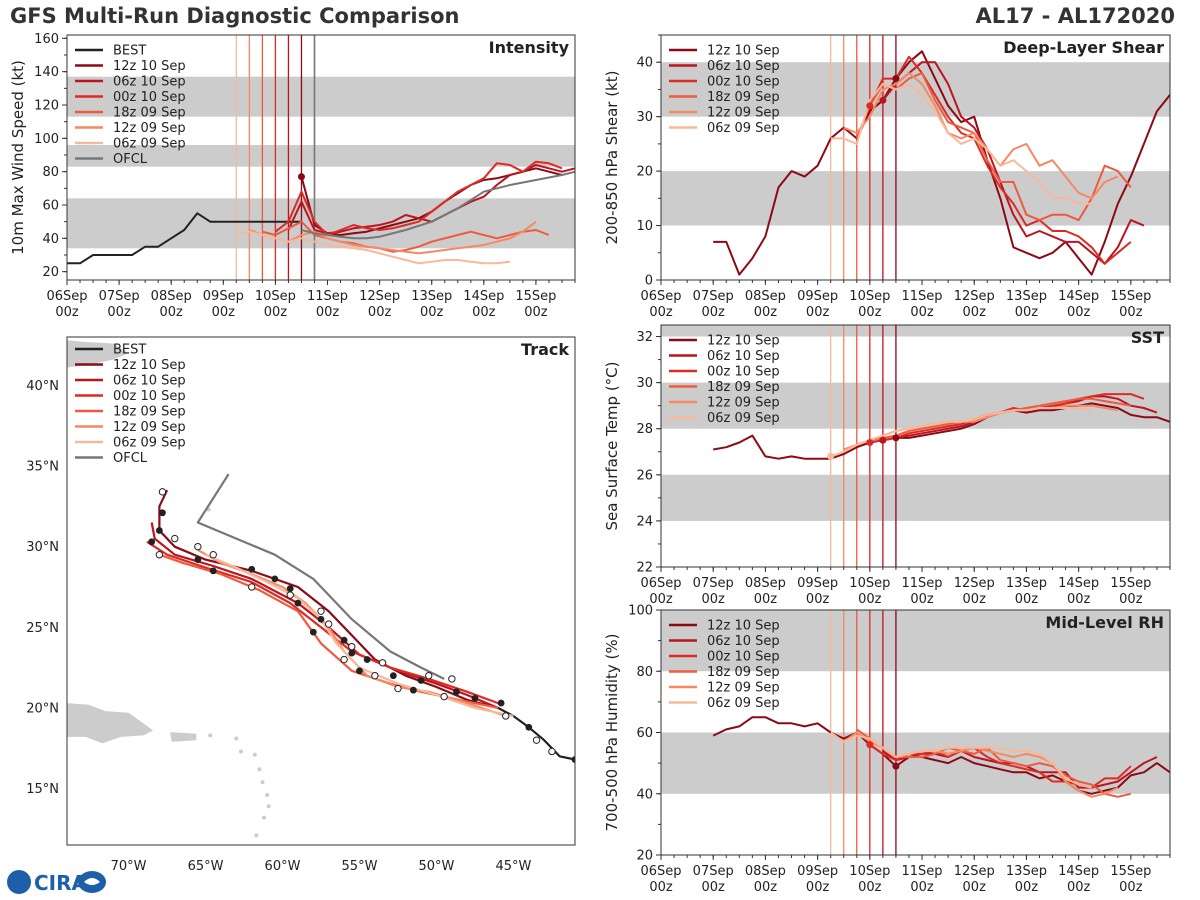 The image size is (1200, 900). I want to click on y-tick-label: 160, so click(46, 39).